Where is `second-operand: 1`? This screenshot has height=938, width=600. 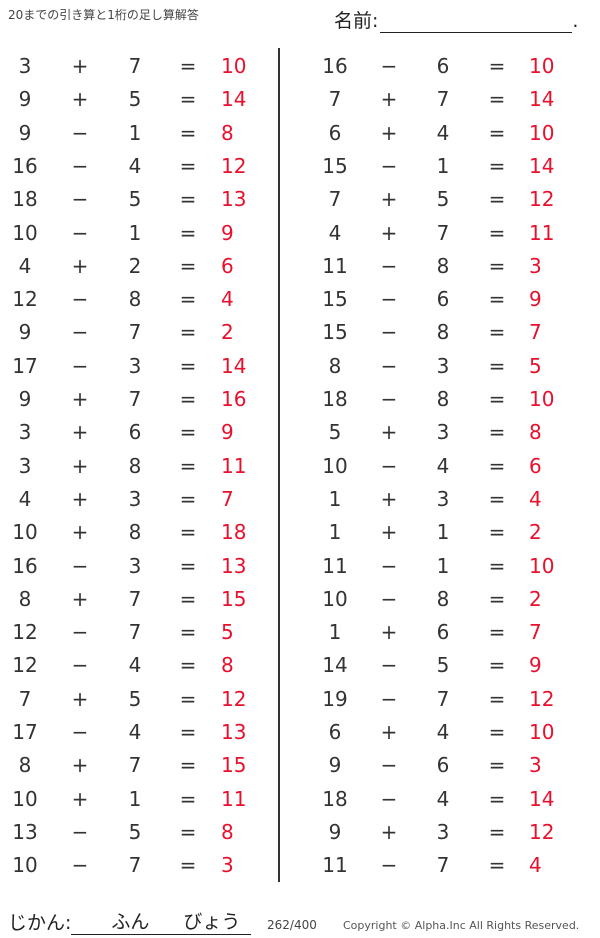
second-operand: 1 is located at coordinates (135, 798).